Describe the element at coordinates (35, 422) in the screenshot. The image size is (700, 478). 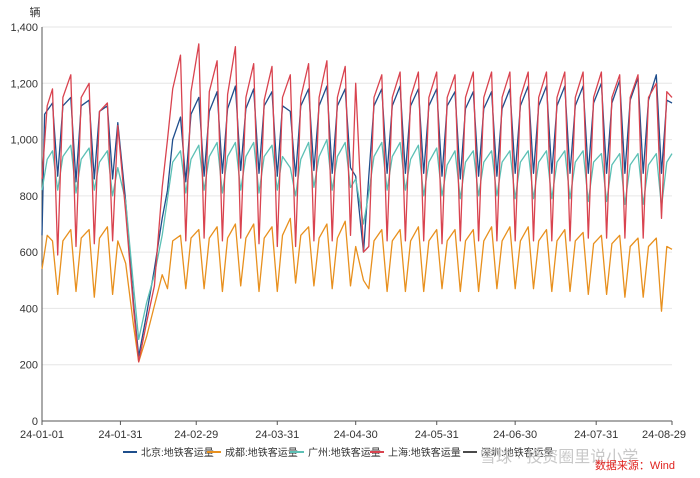
I see `y-tick-label: 0` at that location.